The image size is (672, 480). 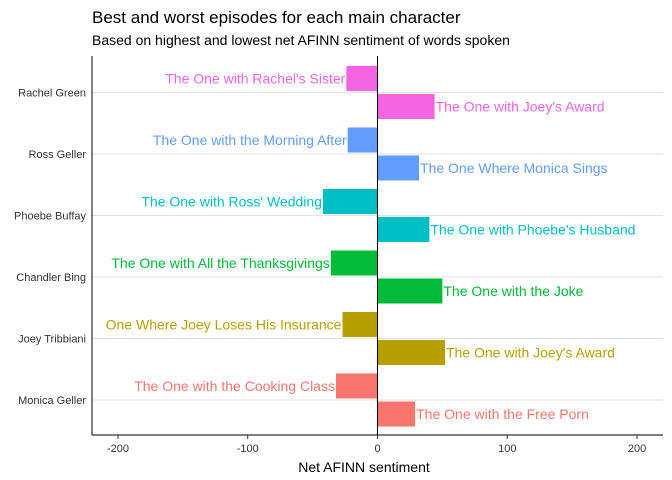 What do you see at coordinates (398, 168) in the screenshot?
I see `bar-best-ross-geller` at bounding box center [398, 168].